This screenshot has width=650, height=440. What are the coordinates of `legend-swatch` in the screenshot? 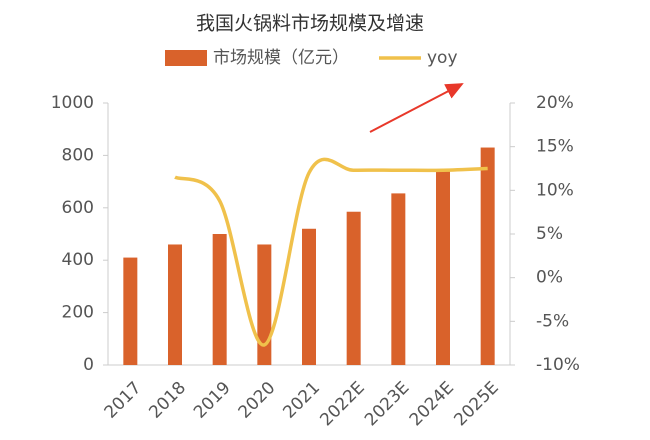 It's located at (186, 58).